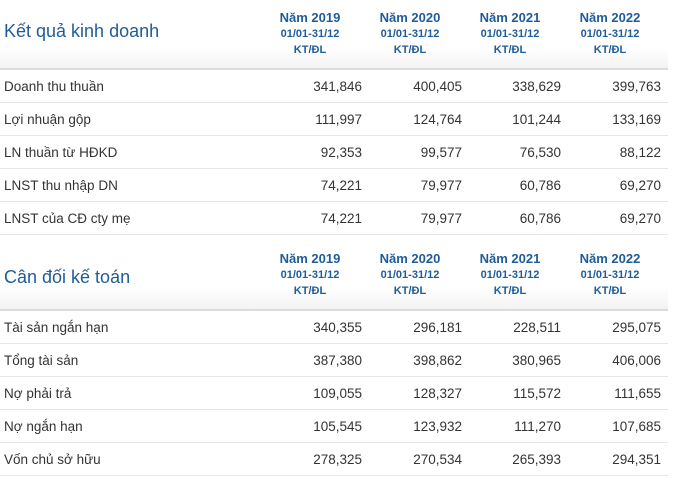  What do you see at coordinates (337, 459) in the screenshot?
I see `row-value: 278,325` at bounding box center [337, 459].